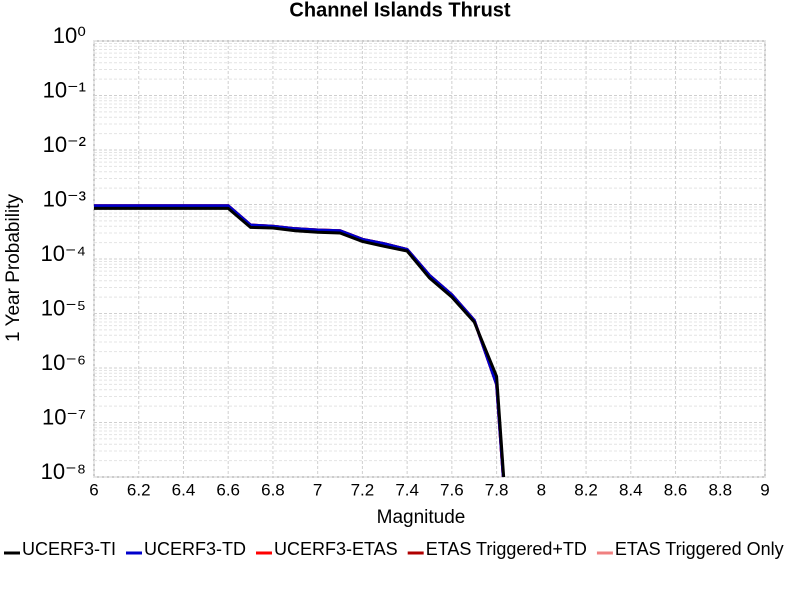  What do you see at coordinates (399, 10) in the screenshot?
I see `chart-title: Channel Islands Thrust` at bounding box center [399, 10].